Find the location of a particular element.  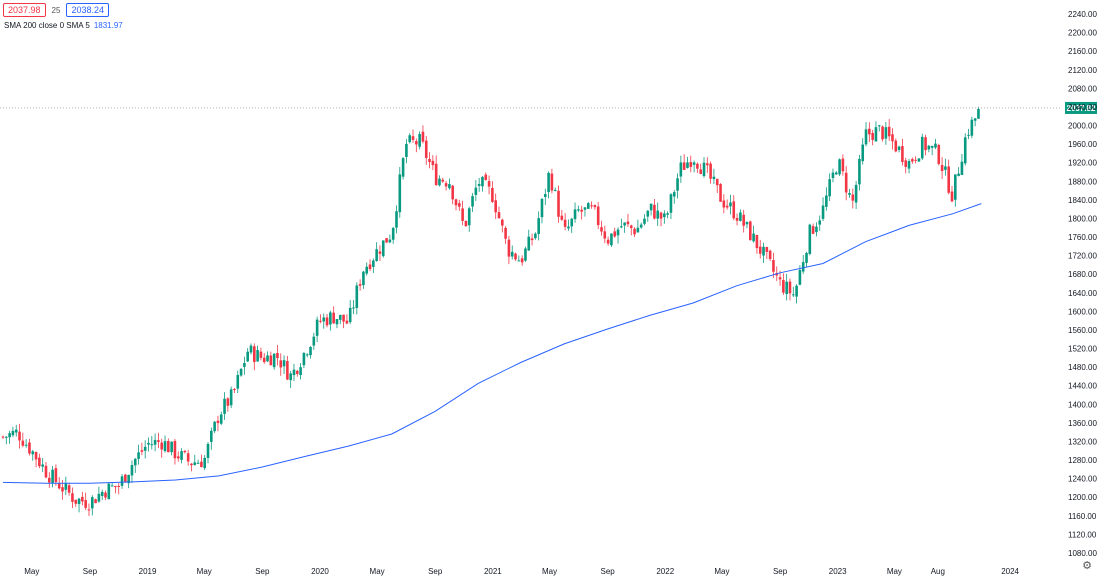

price-tick-label: 1200.00 is located at coordinates (1082, 497).